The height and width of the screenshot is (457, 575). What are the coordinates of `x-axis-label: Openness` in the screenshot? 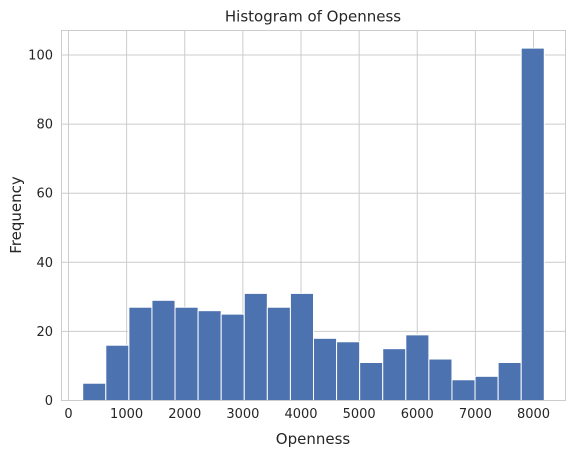 It's located at (313, 439).